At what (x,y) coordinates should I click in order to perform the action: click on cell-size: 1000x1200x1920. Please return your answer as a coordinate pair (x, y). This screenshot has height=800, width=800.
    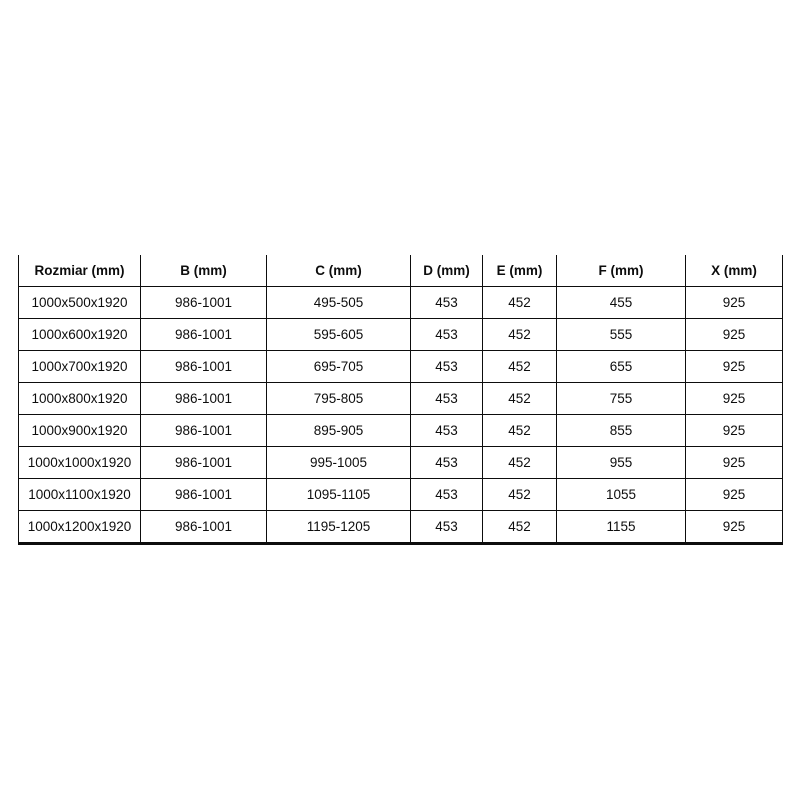
    Looking at the image, I should click on (79, 527).